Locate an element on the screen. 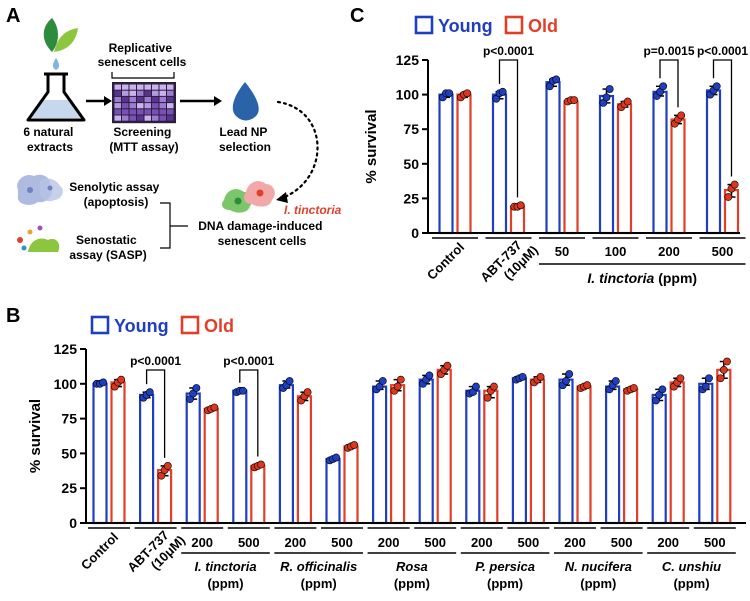 The width and height of the screenshot is (750, 601). x-tick-label: ABT-737(10μM) is located at coordinates (509, 264).